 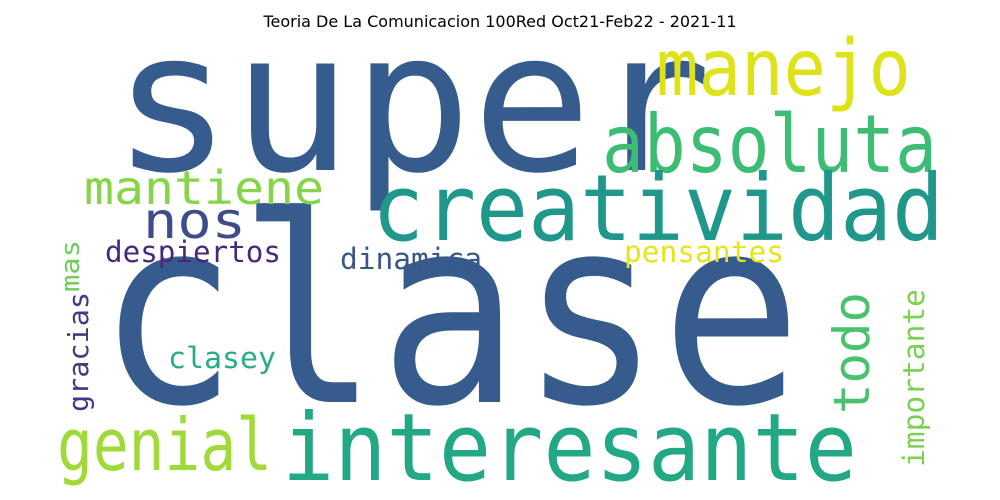 I want to click on word-dinamica: dinamica, so click(x=411, y=259).